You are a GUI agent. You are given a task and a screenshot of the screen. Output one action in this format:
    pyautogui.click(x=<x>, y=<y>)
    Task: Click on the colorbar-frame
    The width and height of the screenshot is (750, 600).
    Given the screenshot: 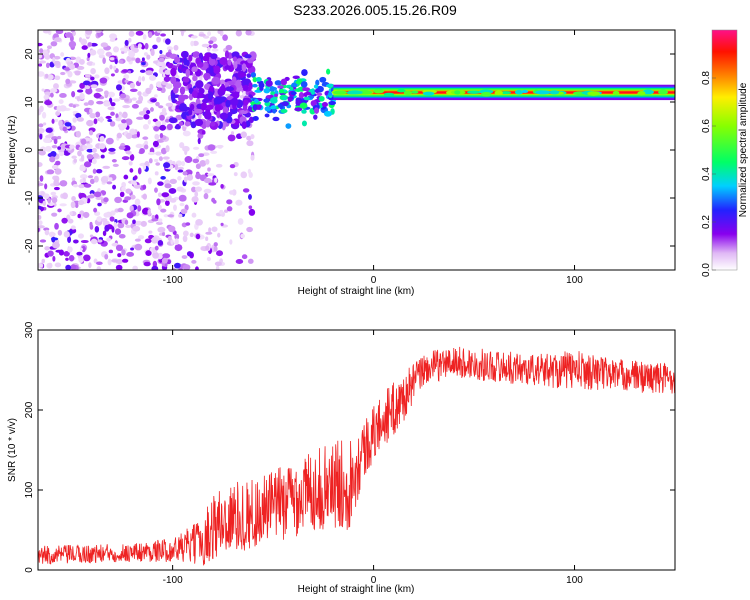 What is the action you would take?
    pyautogui.click(x=724, y=150)
    